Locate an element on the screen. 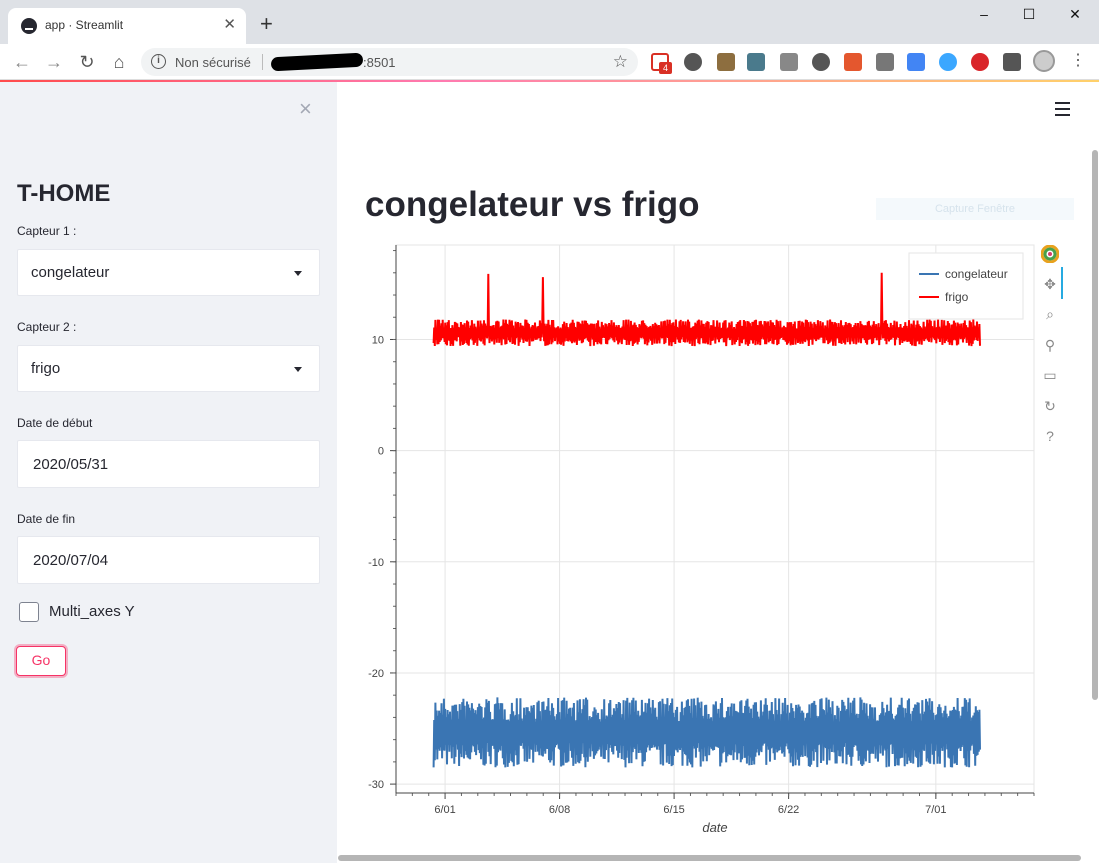 This screenshot has height=863, width=1099. x-tick-label: 7/01 is located at coordinates (935, 810).